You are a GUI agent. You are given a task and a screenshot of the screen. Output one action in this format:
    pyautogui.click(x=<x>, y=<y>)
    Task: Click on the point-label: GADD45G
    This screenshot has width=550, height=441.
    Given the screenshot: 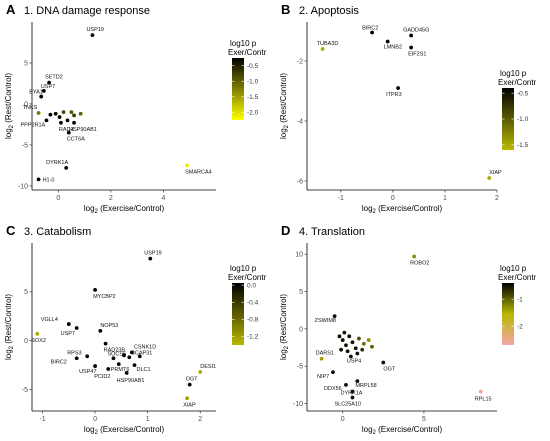 What is the action you would take?
    pyautogui.click(x=416, y=31)
    